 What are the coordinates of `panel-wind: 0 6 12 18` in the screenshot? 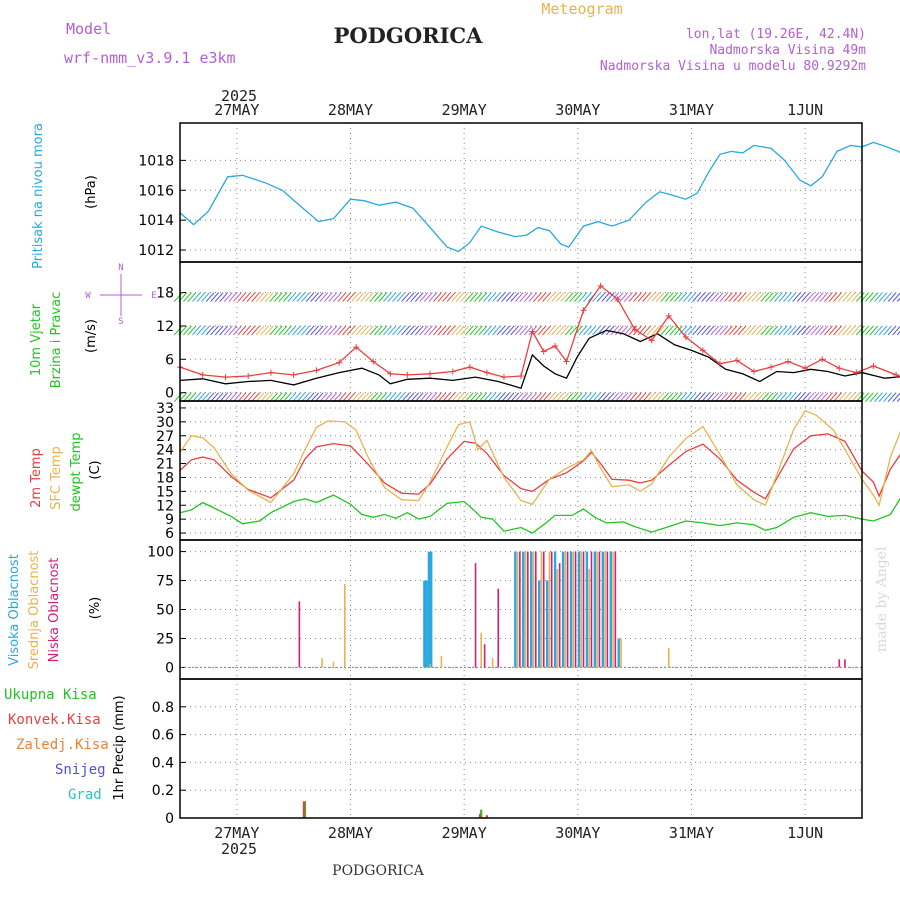 It's located at (528, 331).